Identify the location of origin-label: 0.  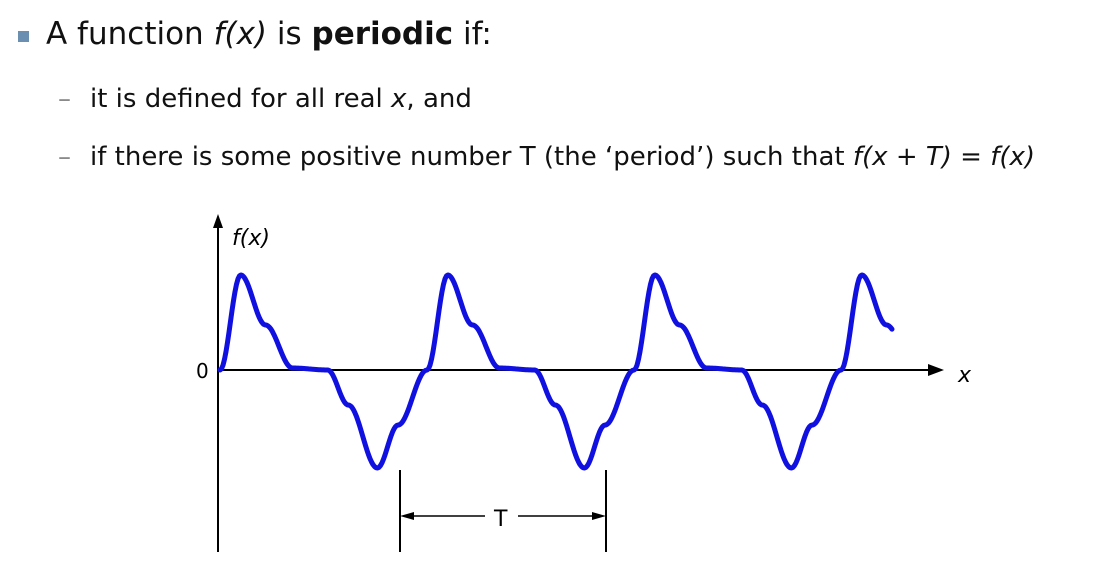
(202, 371).